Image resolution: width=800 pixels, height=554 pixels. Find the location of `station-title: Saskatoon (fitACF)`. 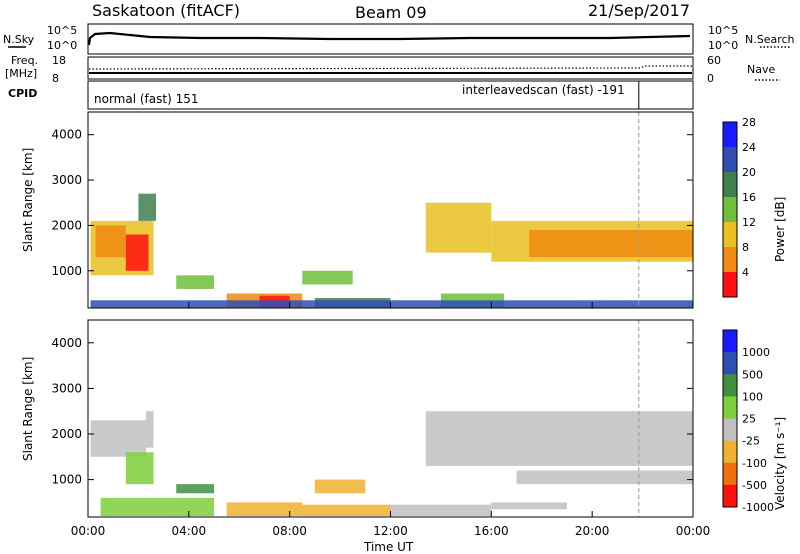

station-title: Saskatoon (fitACF) is located at coordinates (166, 10).